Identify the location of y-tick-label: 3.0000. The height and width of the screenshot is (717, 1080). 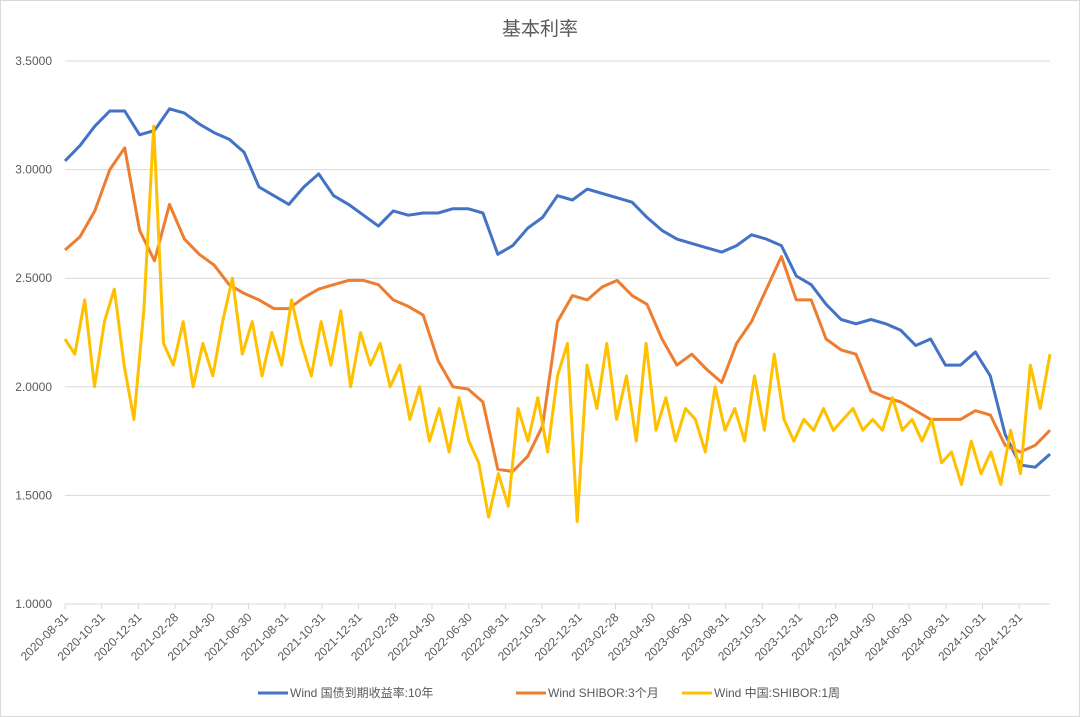
(33, 170).